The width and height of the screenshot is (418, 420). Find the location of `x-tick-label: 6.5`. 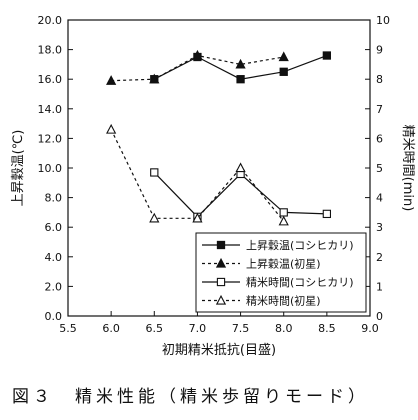

x-tick-label: 6.5 is located at coordinates (155, 328).